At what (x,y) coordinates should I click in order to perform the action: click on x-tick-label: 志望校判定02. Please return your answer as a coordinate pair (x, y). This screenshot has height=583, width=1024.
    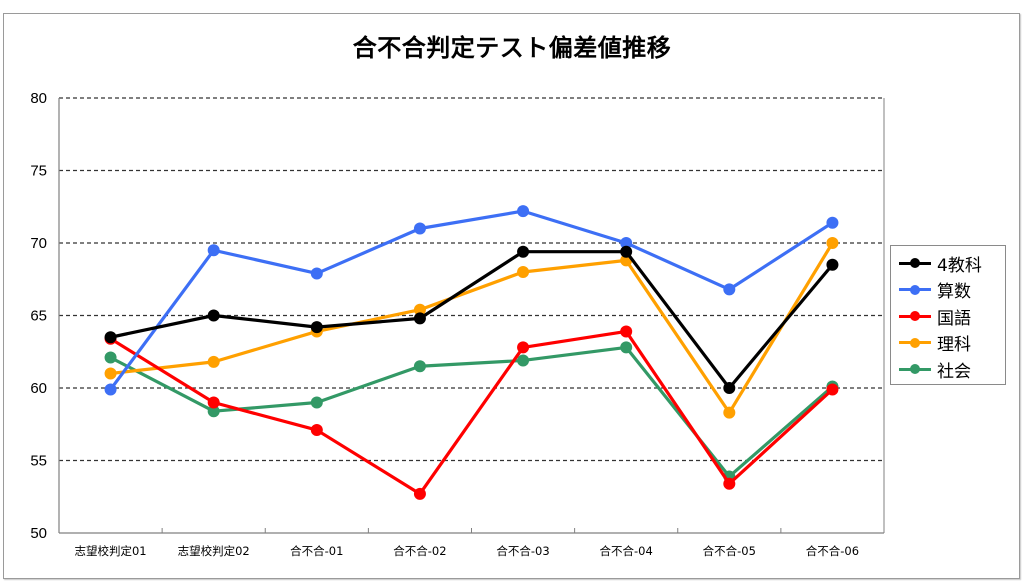
    Looking at the image, I should click on (214, 551).